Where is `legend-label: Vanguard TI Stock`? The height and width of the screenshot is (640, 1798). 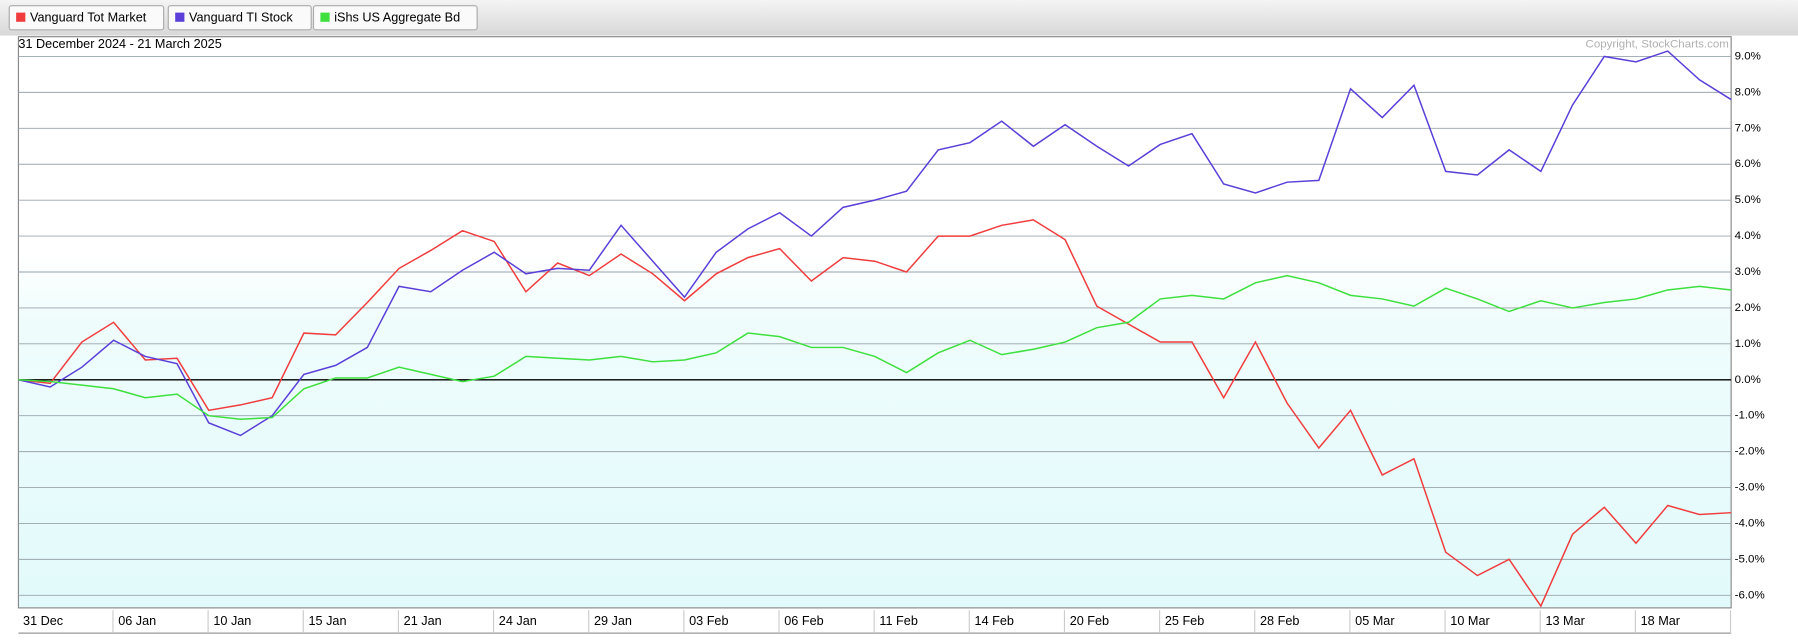 legend-label: Vanguard TI Stock is located at coordinates (241, 18).